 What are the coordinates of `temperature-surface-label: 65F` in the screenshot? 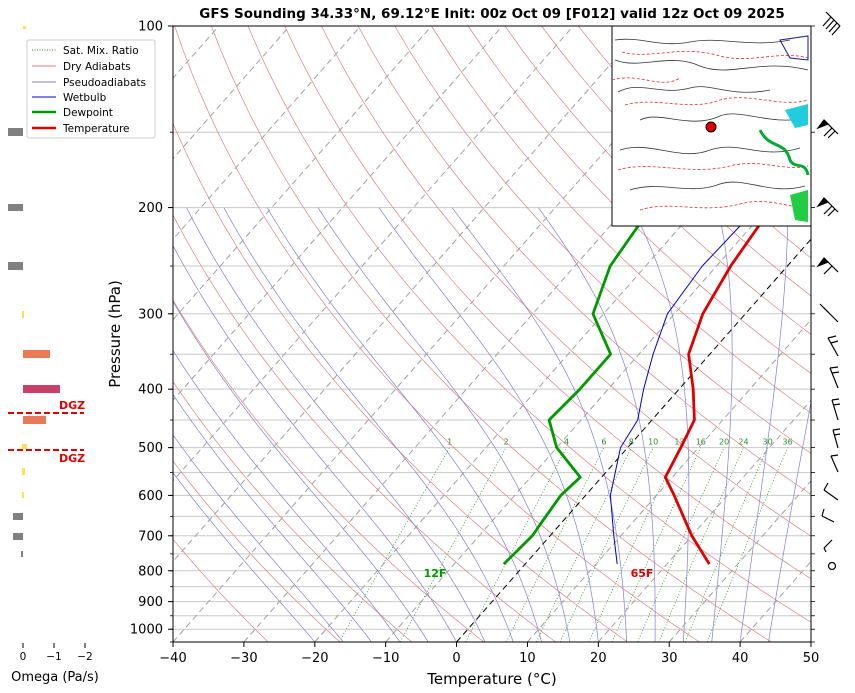 It's located at (642, 573).